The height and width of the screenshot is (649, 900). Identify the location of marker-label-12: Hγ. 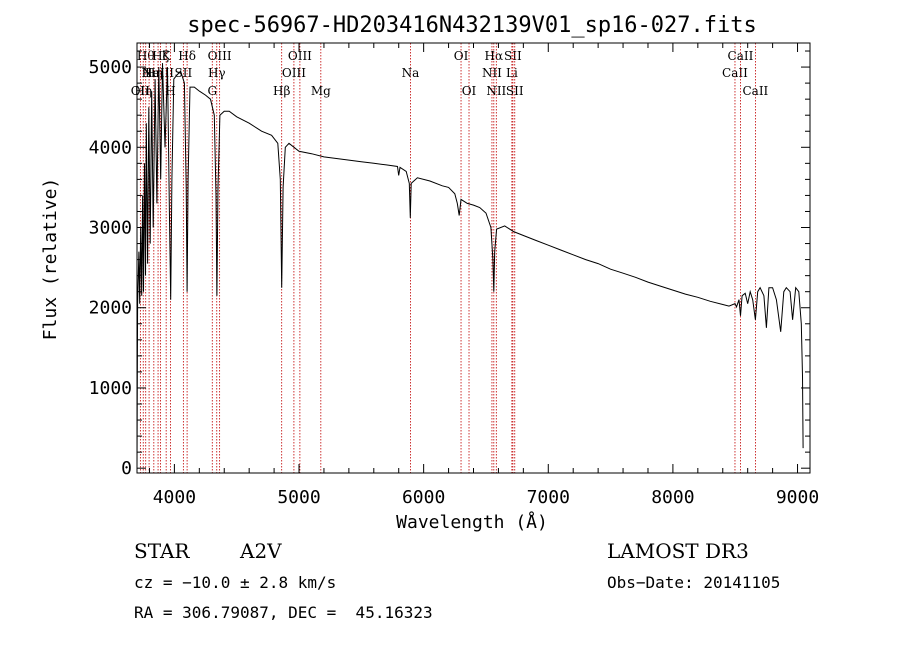
(217, 73).